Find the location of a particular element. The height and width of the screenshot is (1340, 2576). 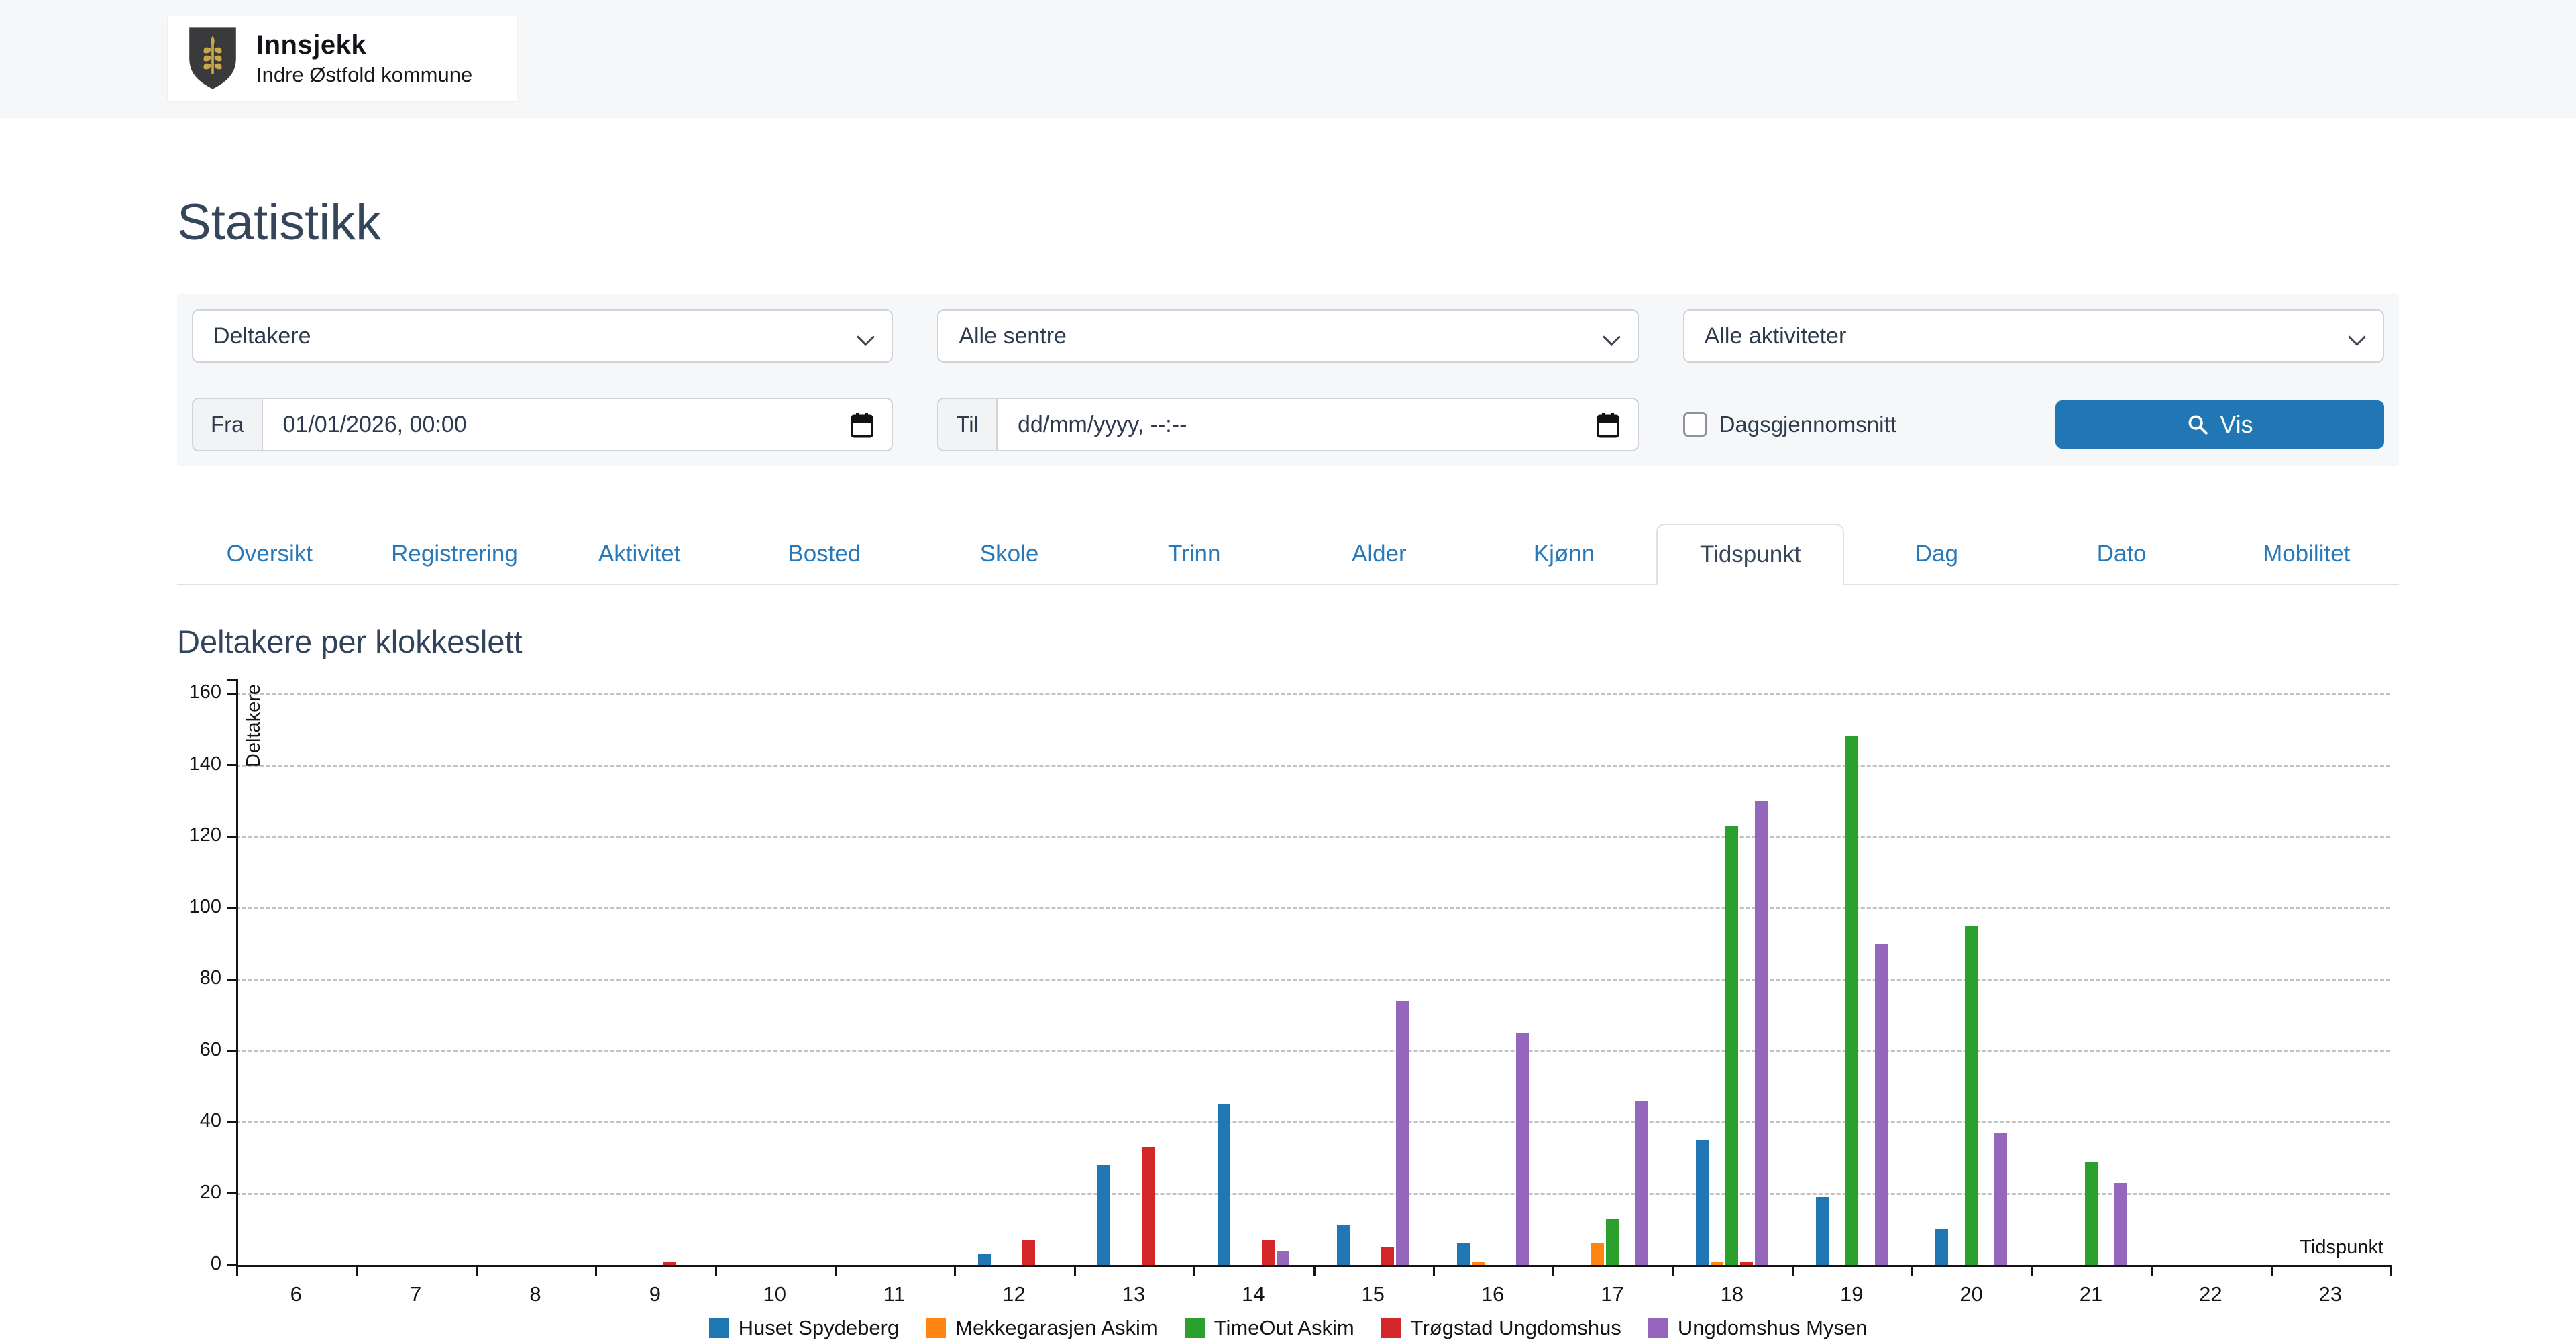

legend-item-huset-spydeberg: Huset Spydeberg is located at coordinates (804, 1328).